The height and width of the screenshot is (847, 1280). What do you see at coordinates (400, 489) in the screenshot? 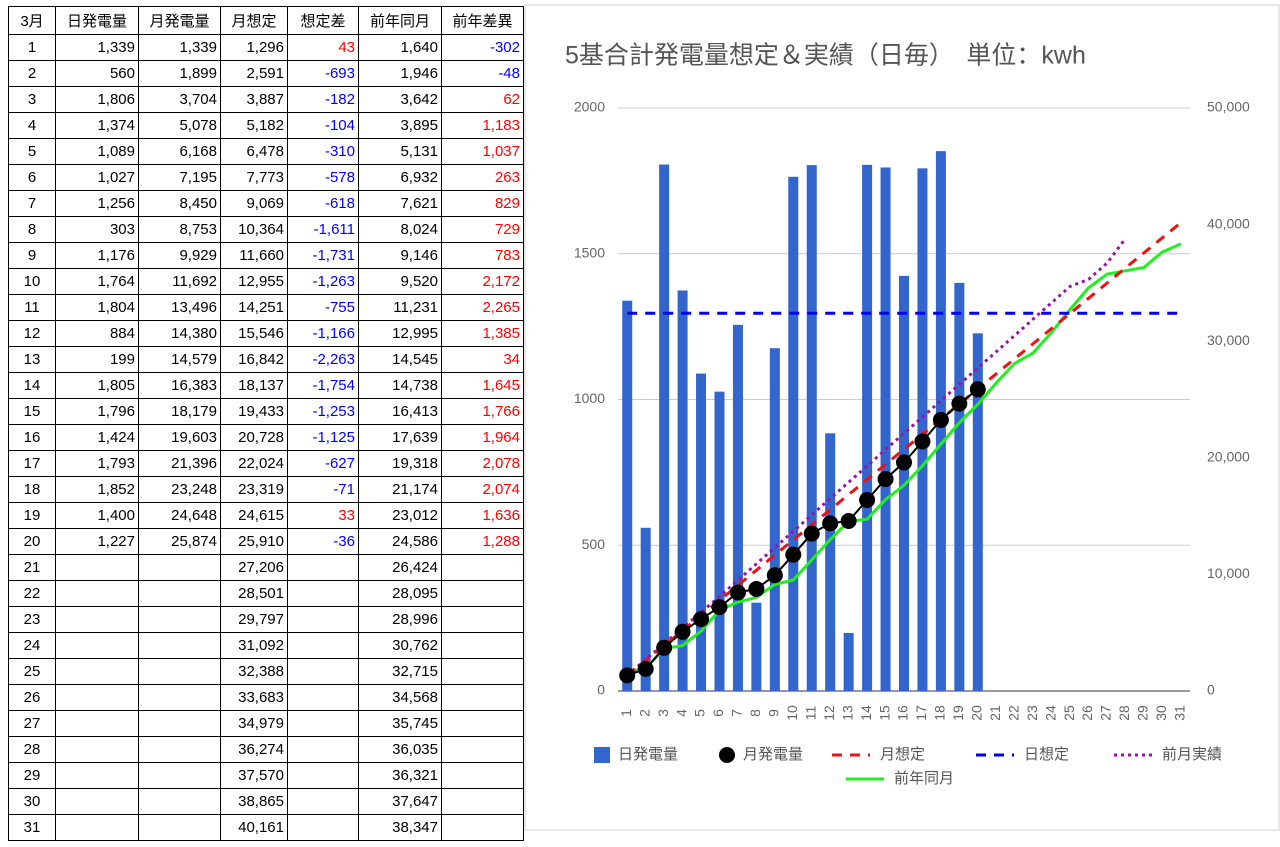
I see `table-cell: 21,174` at bounding box center [400, 489].